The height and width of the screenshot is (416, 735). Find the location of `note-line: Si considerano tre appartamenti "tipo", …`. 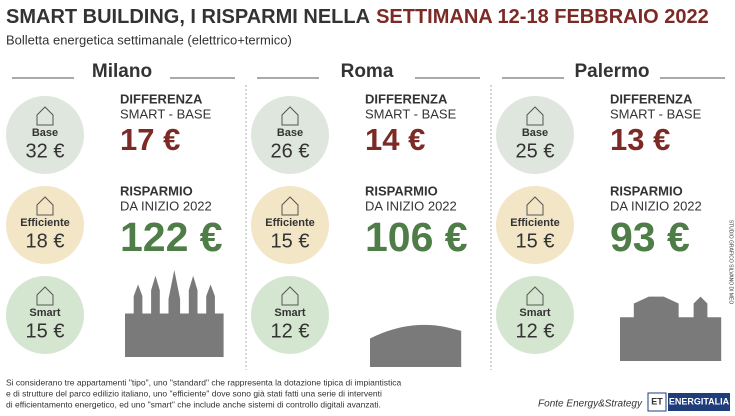

note-line: Si considerano tre appartamenti "tipo", … is located at coordinates (204, 382).